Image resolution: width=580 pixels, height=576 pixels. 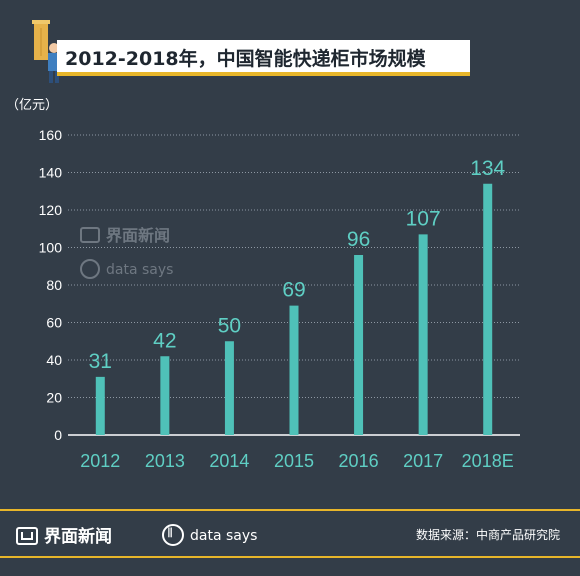 I want to click on bar-value-label: 42, so click(x=164, y=340).